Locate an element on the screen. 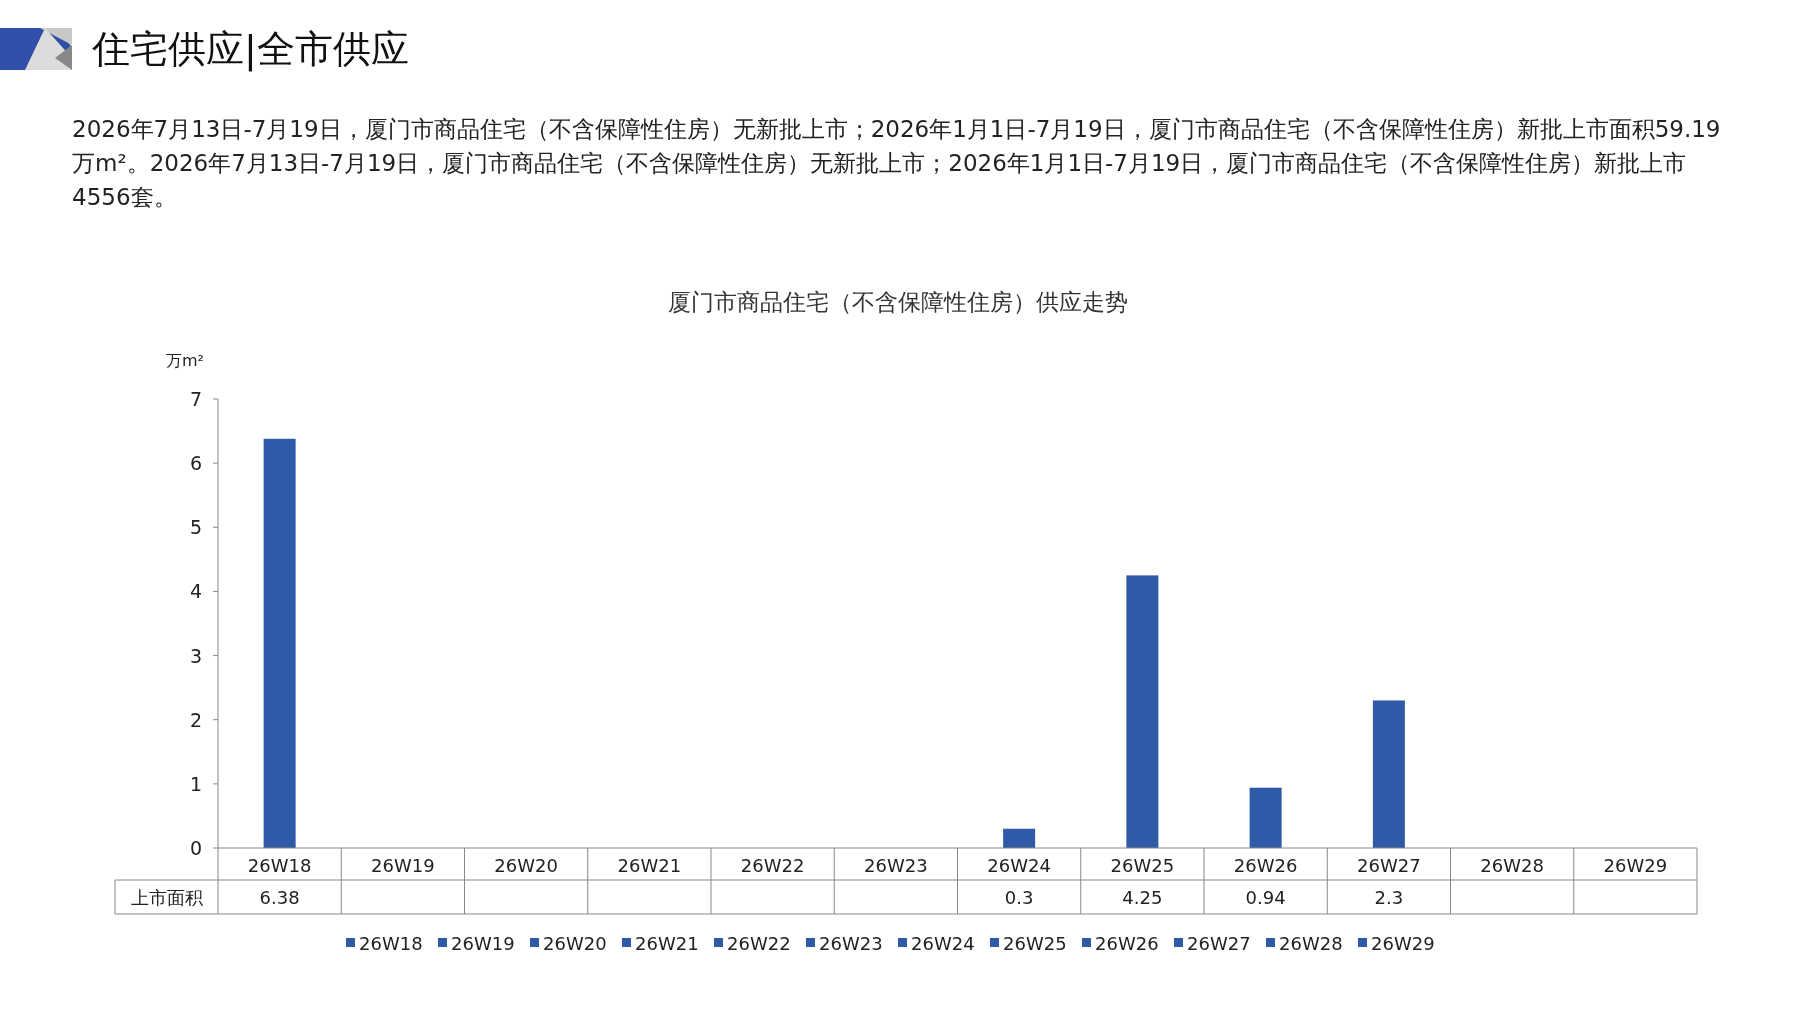  legend-item: 26W19 is located at coordinates (476, 943).